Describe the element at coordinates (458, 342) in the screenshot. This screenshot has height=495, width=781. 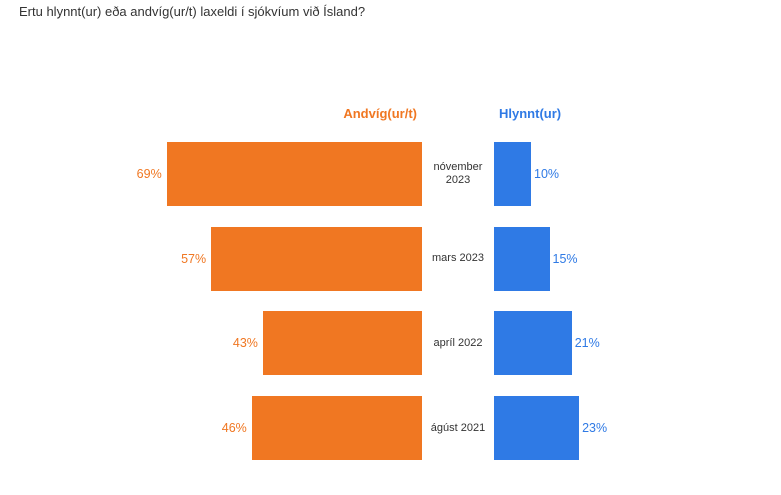
I see `category-label: apríl 2022` at that location.